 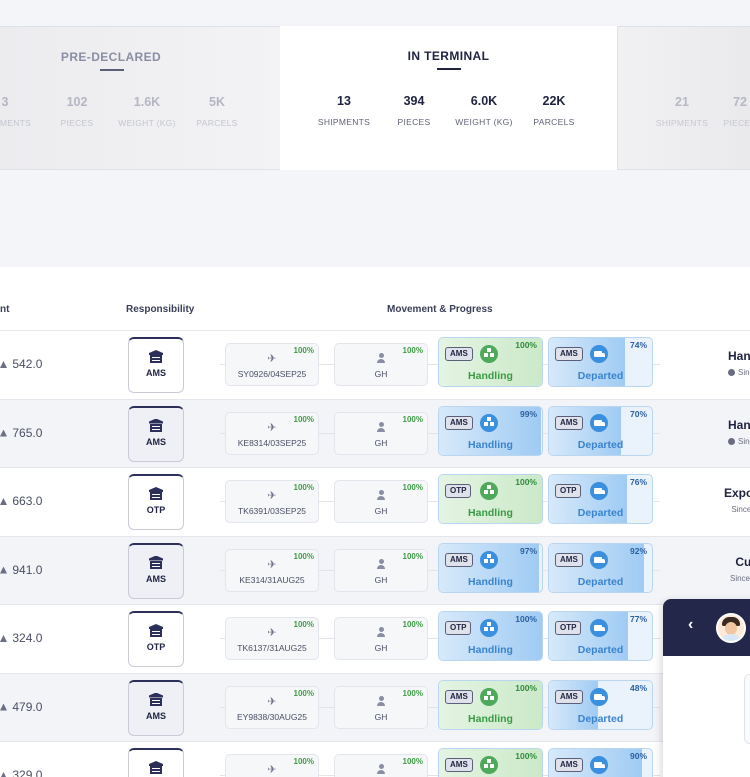 What do you see at coordinates (526, 345) in the screenshot?
I see `handling-progress: 100%` at bounding box center [526, 345].